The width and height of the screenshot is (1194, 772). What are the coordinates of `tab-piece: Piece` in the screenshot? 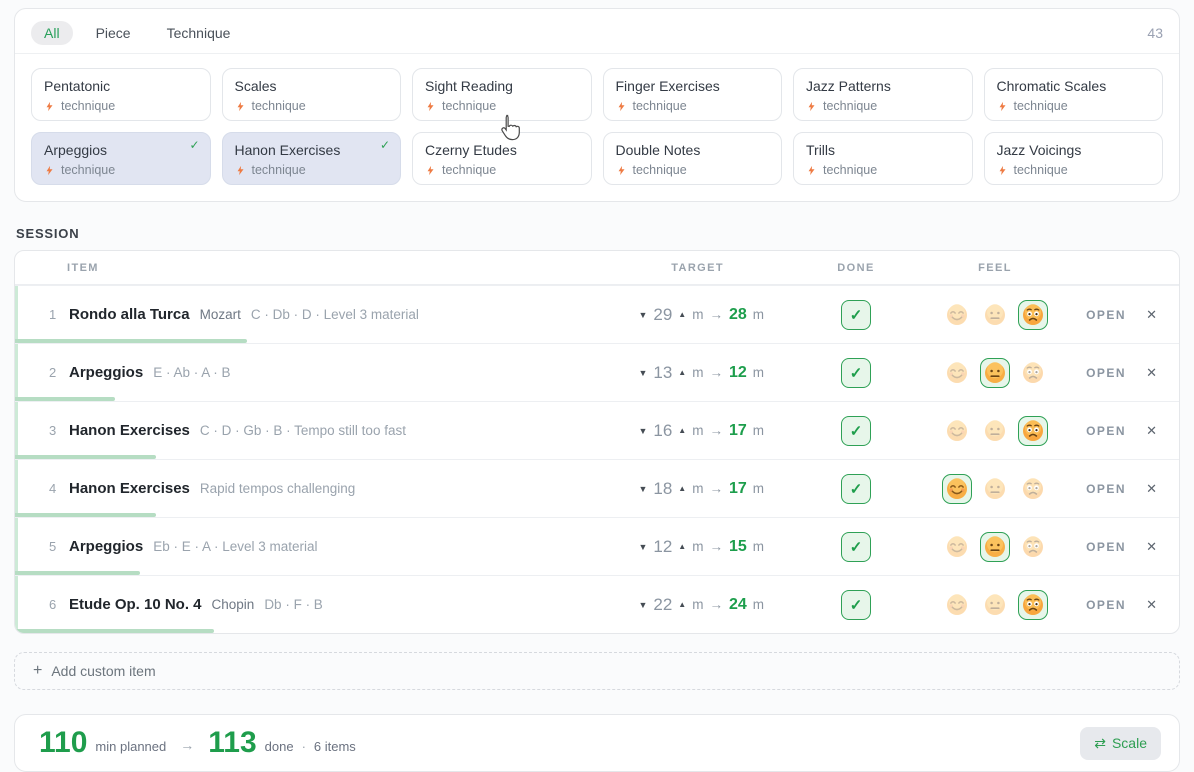 It's located at (113, 33).